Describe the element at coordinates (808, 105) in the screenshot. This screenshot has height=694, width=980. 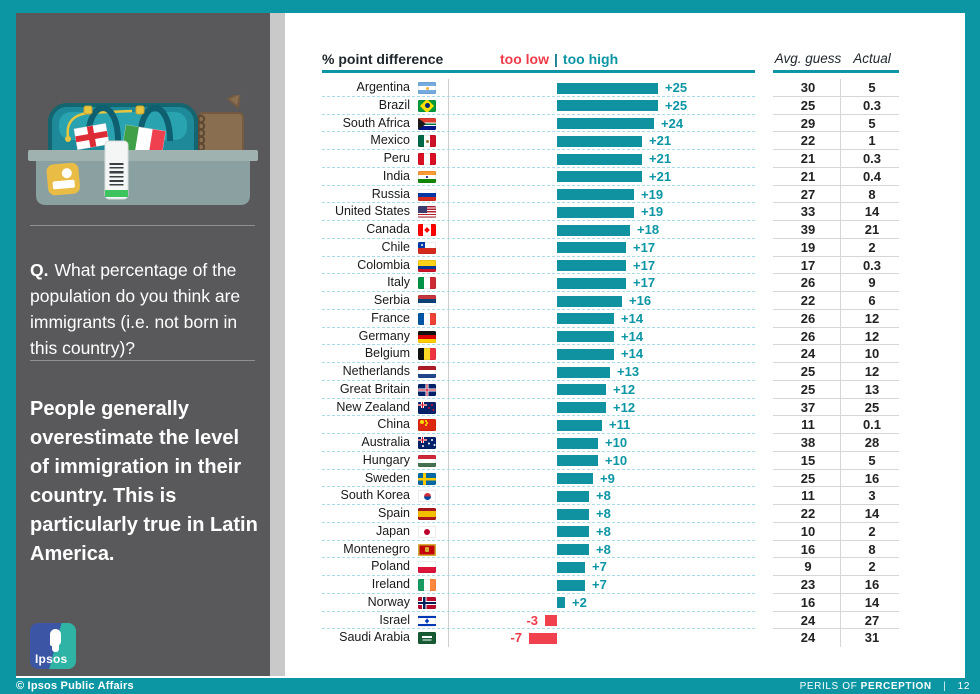
I see `avg-guess-value: 25` at that location.